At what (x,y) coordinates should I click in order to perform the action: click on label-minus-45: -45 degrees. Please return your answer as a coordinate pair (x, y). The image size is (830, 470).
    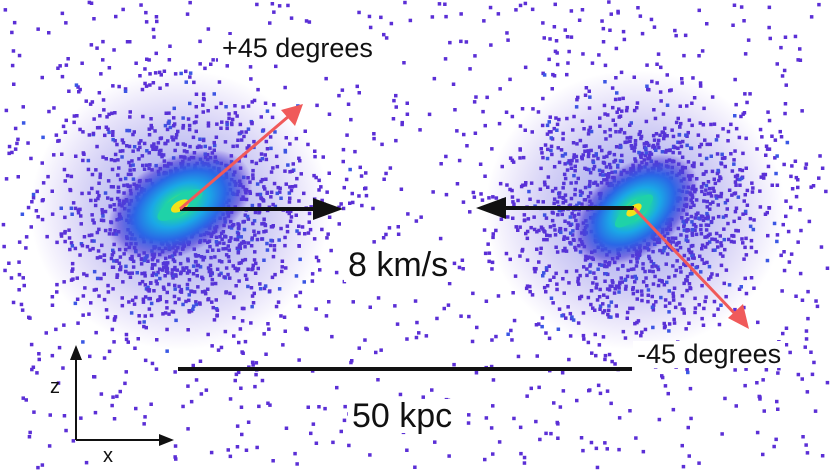
    Looking at the image, I should click on (709, 354).